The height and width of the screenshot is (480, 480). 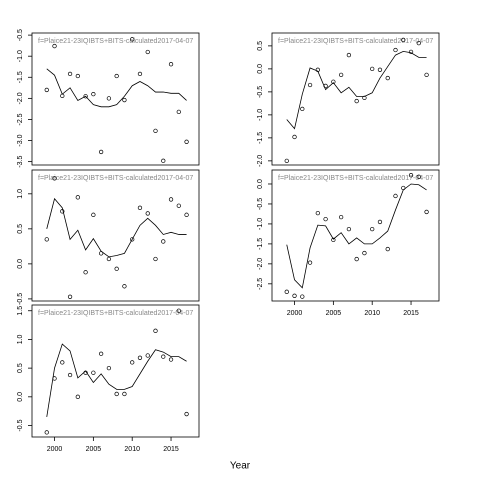 I want to click on y-tick-label: 1.0, so click(x=20, y=339).